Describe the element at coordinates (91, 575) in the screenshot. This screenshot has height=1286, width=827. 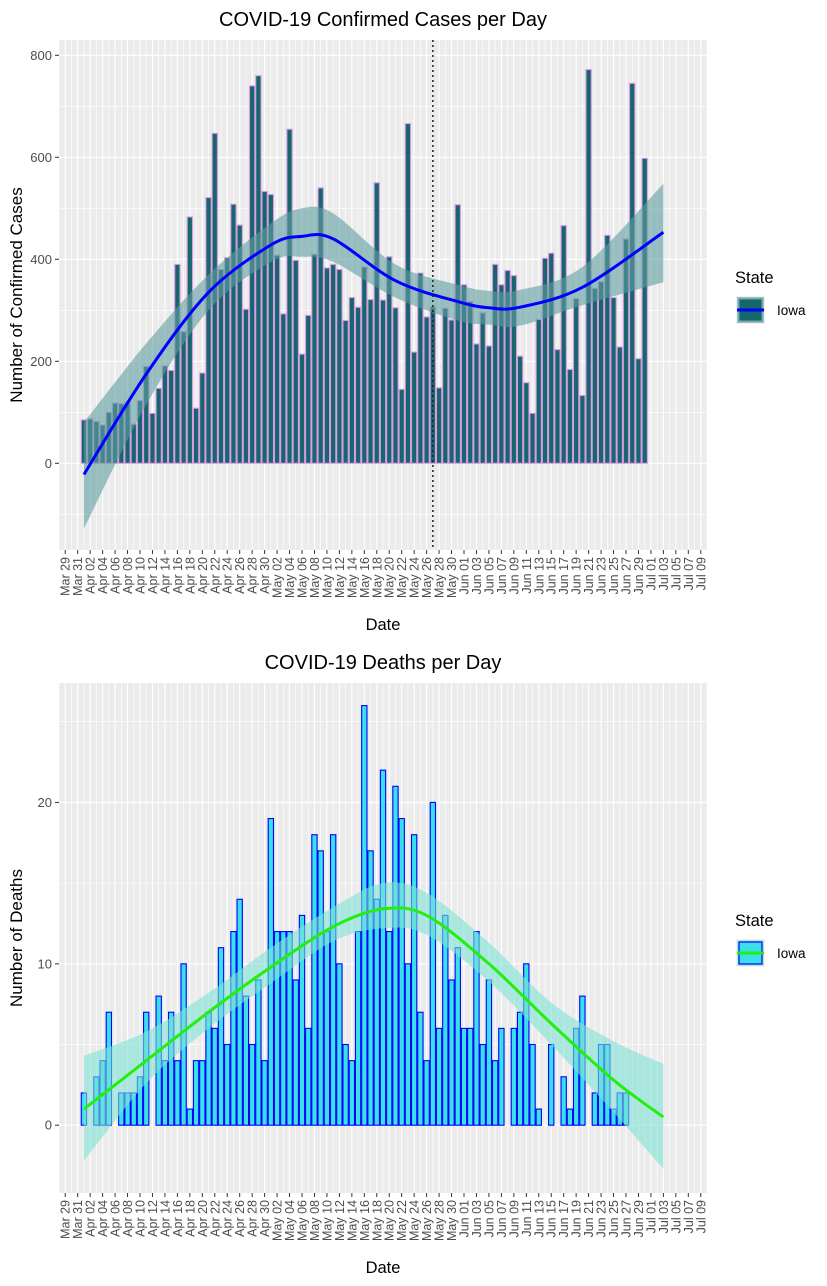
I see `x-tick-label: Apr 02` at that location.